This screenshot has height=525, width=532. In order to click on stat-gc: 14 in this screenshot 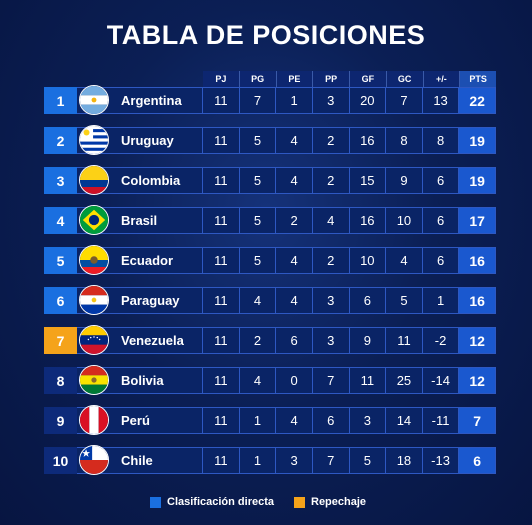, I will do `click(403, 420)`.